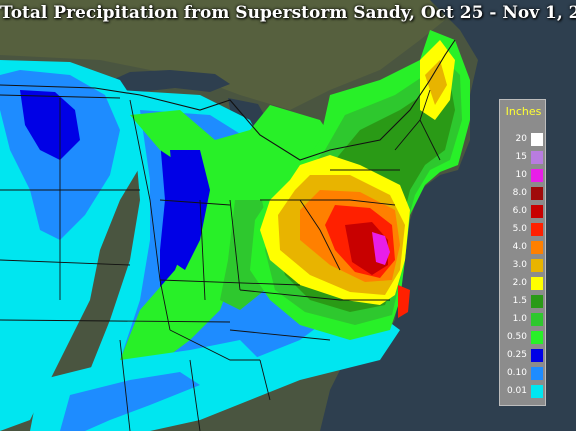 This screenshot has width=576, height=431. Describe the element at coordinates (519, 319) in the screenshot. I see `legend-label: 1.0` at that location.